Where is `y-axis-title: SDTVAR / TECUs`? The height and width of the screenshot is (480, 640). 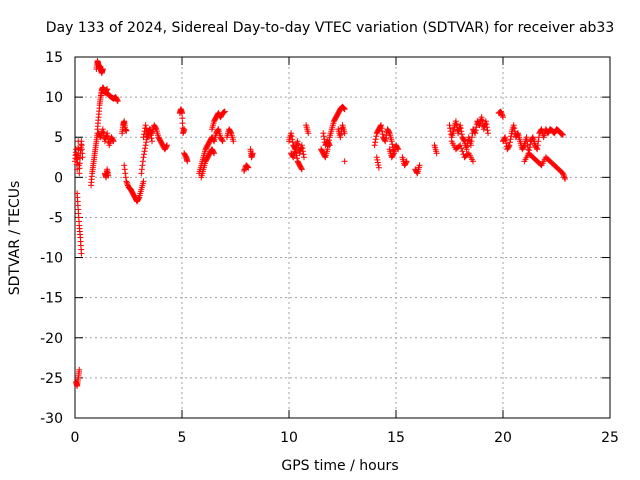 y-axis-title: SDTVAR / TECUs is located at coordinates (15, 238).